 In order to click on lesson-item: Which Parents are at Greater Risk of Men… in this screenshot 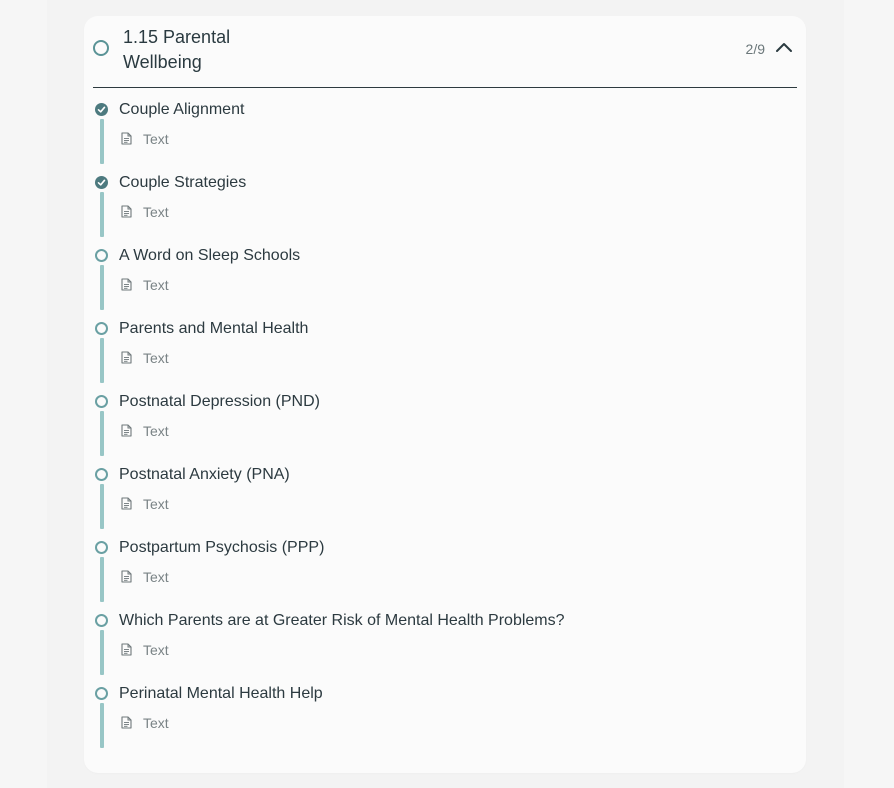, I will do `click(445, 649)`.